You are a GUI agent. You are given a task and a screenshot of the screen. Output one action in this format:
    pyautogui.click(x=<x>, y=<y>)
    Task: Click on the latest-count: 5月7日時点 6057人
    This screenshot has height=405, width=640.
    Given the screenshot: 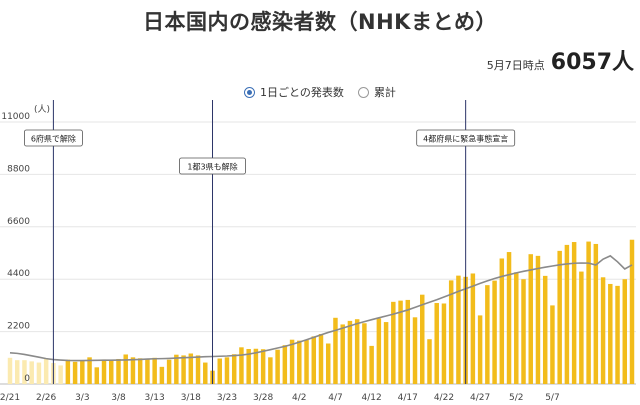 What is the action you would take?
    pyautogui.click(x=560, y=60)
    